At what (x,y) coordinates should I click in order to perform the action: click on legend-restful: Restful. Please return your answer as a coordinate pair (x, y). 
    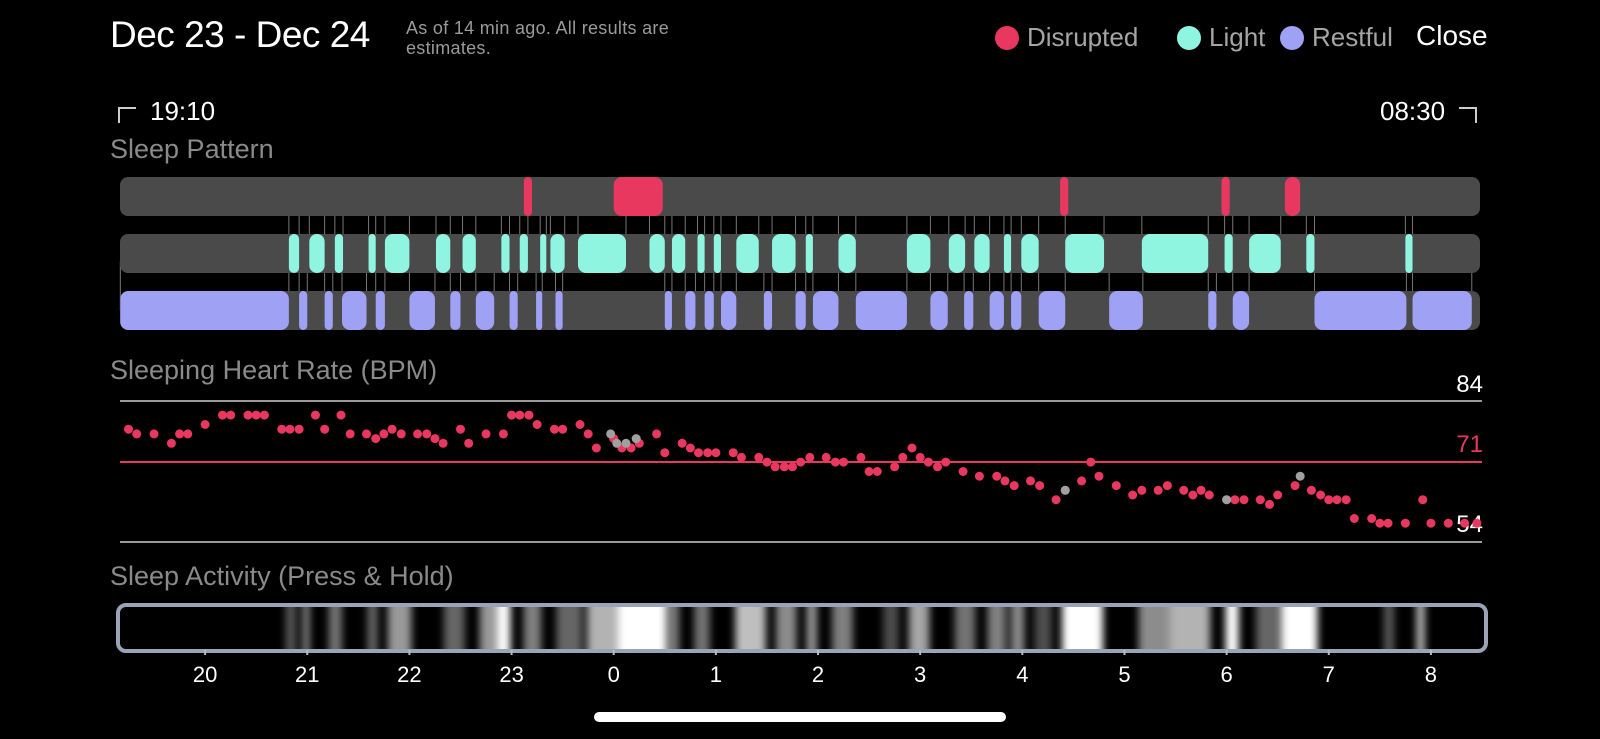
    Looking at the image, I should click on (1336, 37).